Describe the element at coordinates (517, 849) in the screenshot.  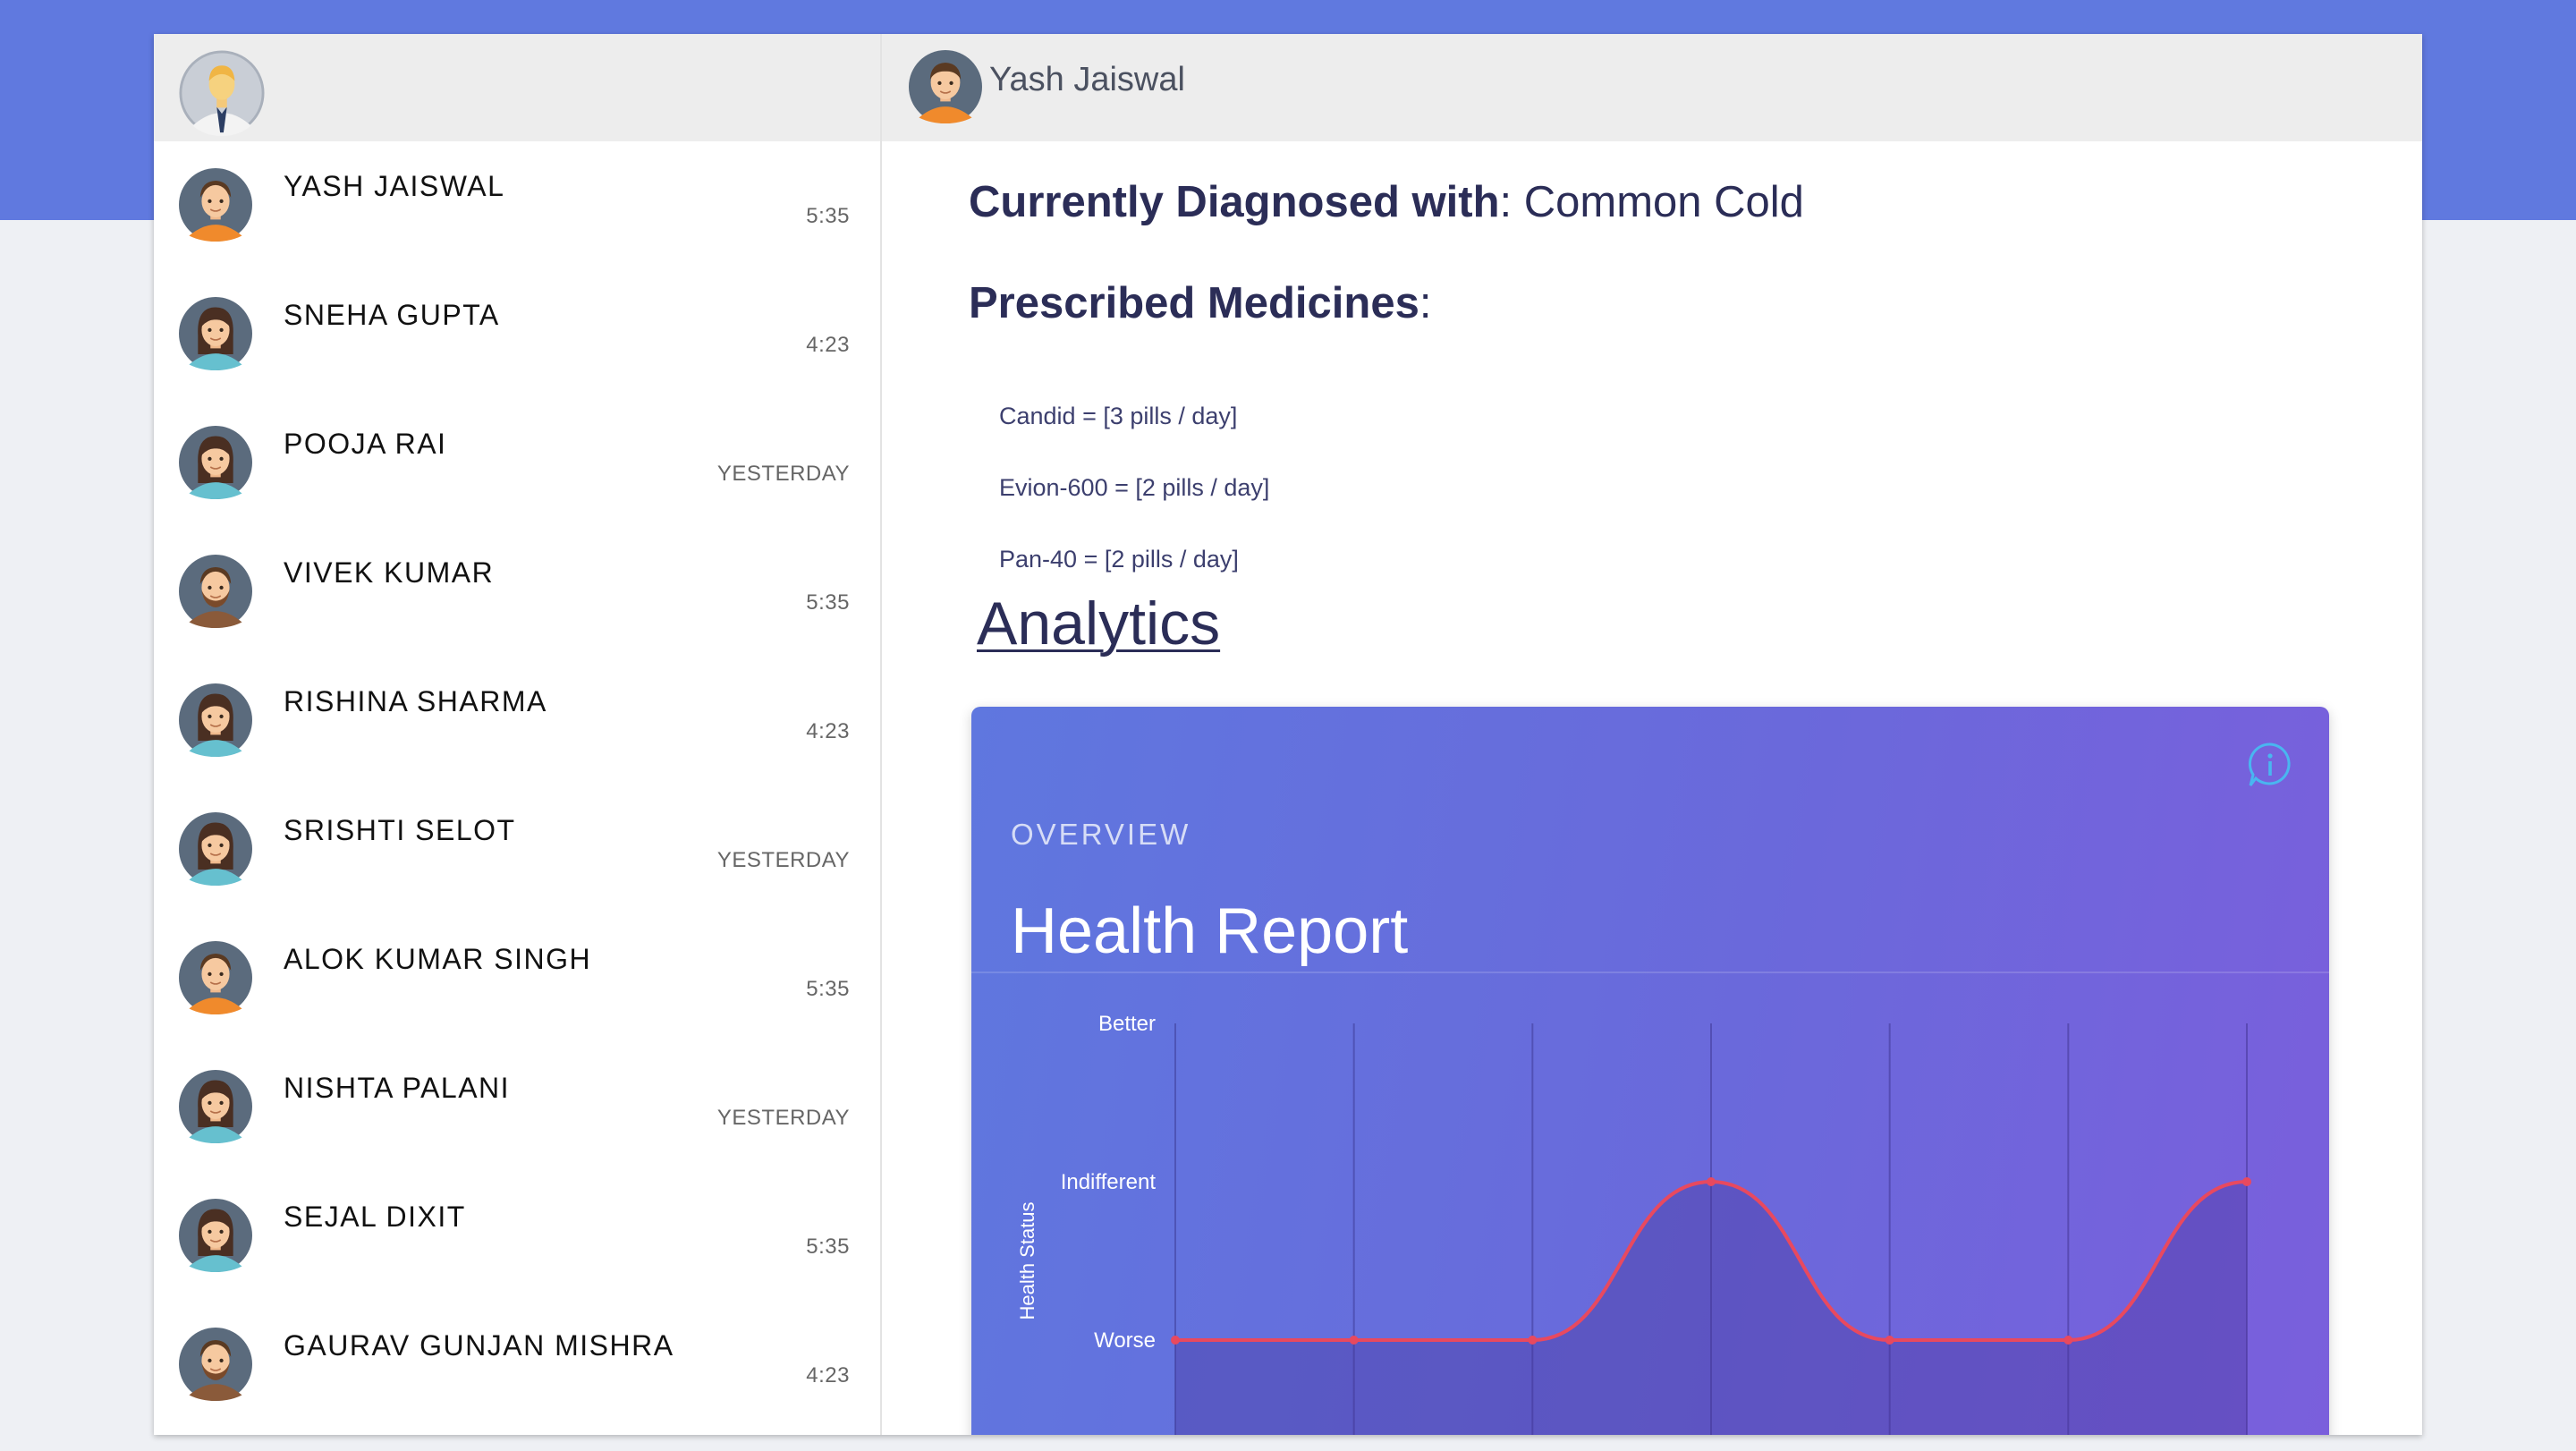
I see `contact-item: SRISHTI SELOT YESTERDAY` at that location.